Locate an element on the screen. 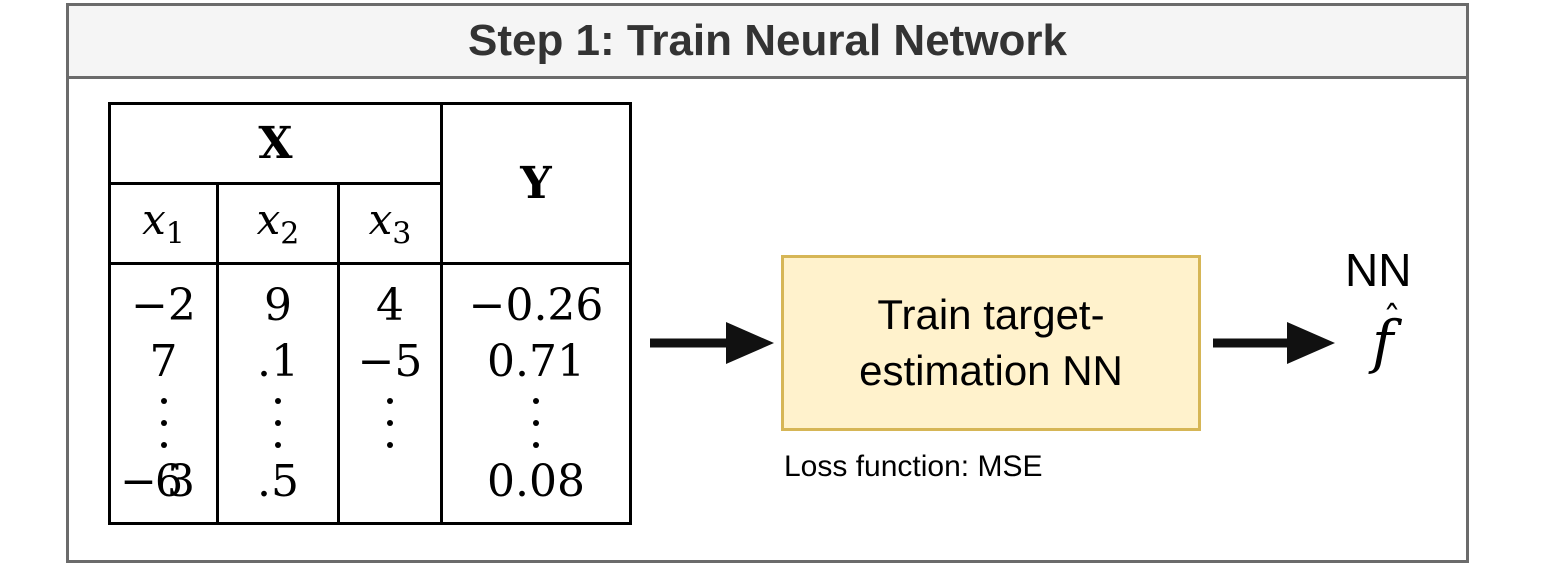 This screenshot has width=1568, height=564. feature-header-x2: x2 is located at coordinates (278, 223).